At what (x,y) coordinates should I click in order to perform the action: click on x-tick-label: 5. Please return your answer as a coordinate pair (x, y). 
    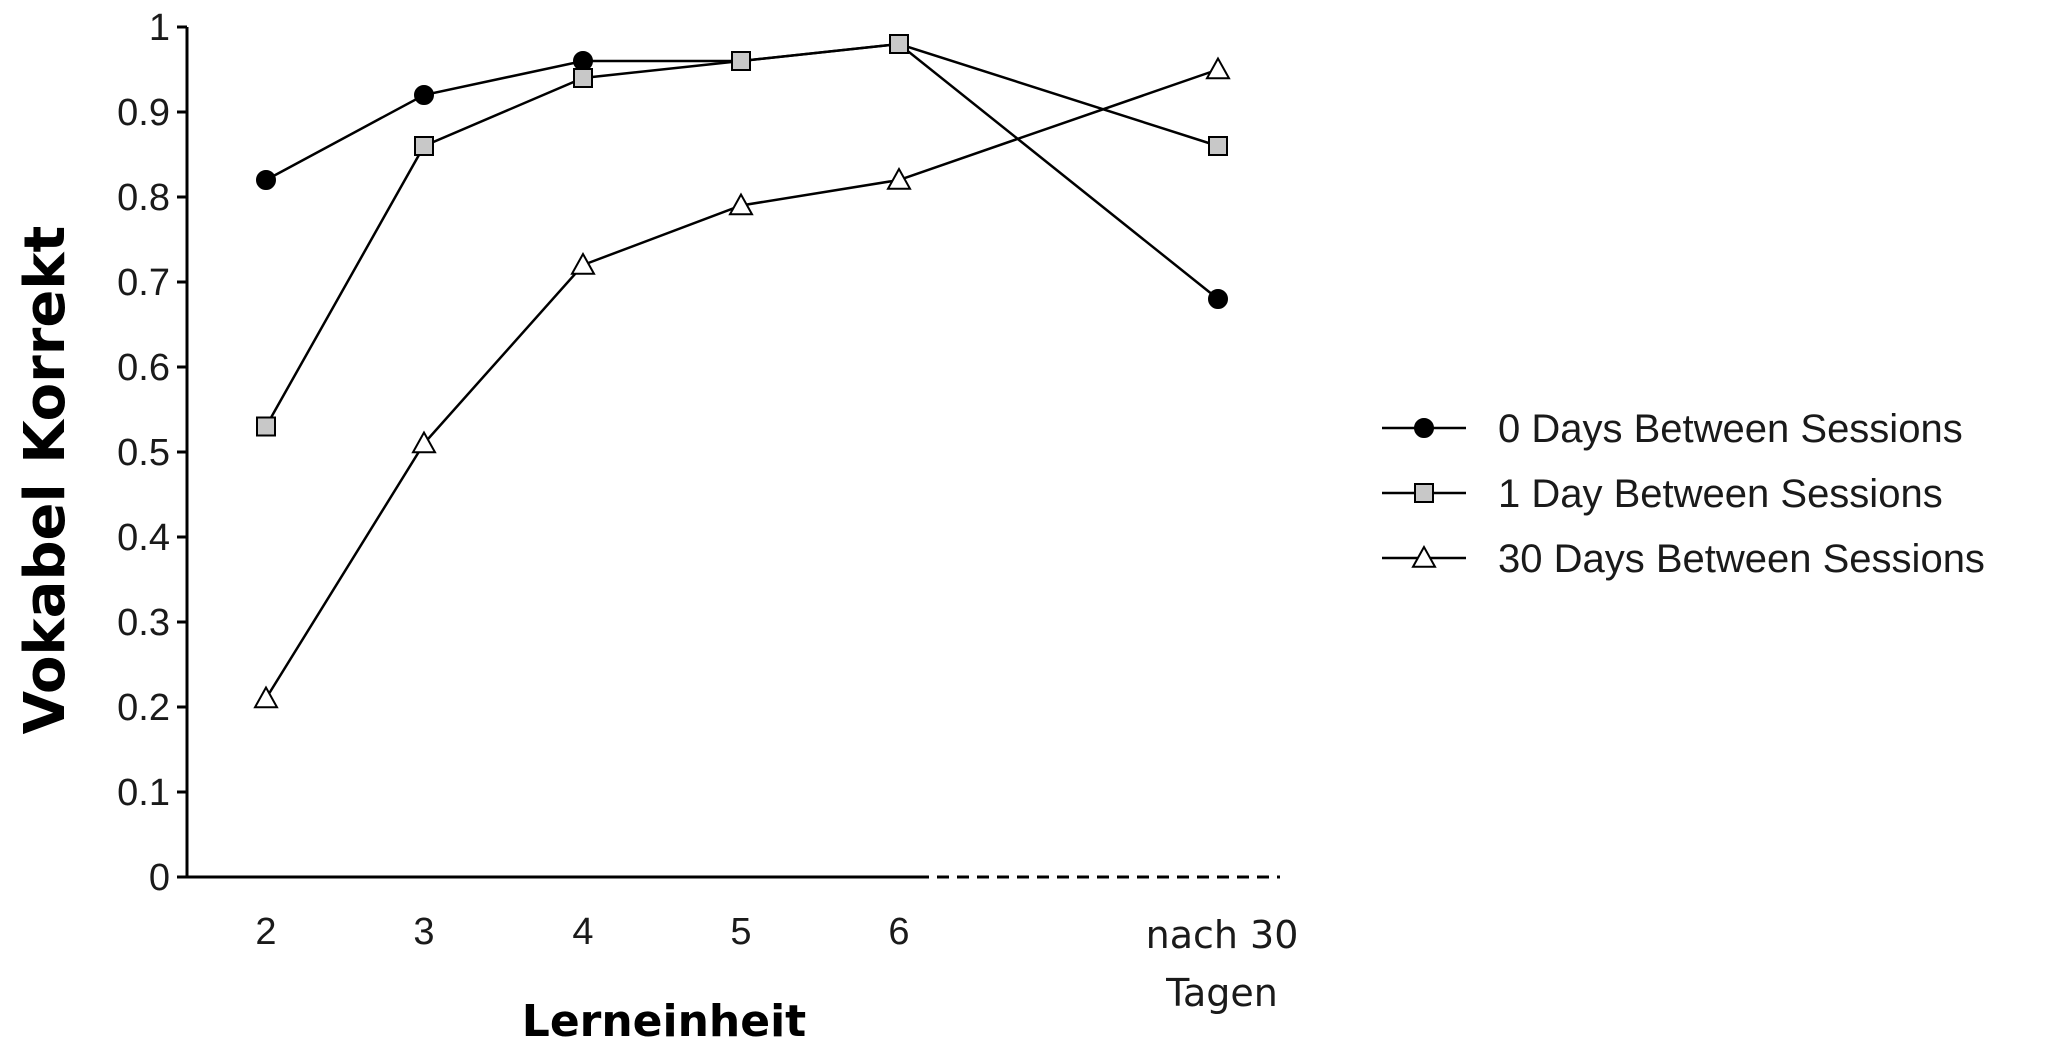
    Looking at the image, I should click on (740, 932).